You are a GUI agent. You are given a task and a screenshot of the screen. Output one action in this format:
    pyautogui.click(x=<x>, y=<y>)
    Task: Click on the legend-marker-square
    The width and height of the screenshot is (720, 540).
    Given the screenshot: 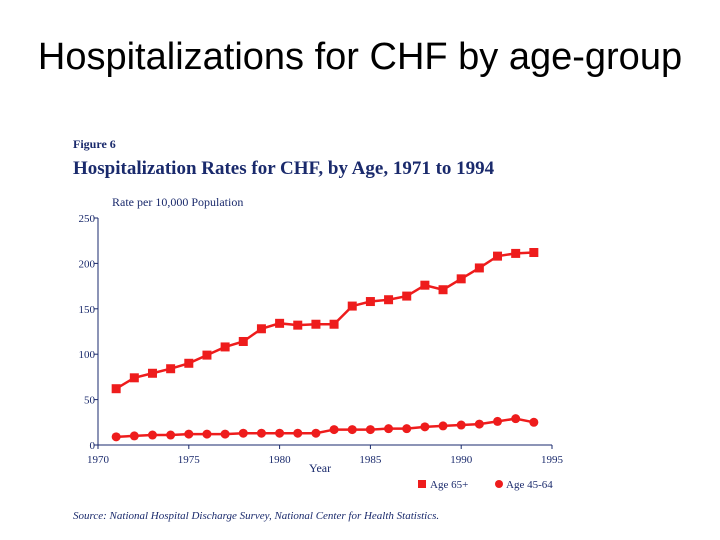 What is the action you would take?
    pyautogui.click(x=422, y=484)
    